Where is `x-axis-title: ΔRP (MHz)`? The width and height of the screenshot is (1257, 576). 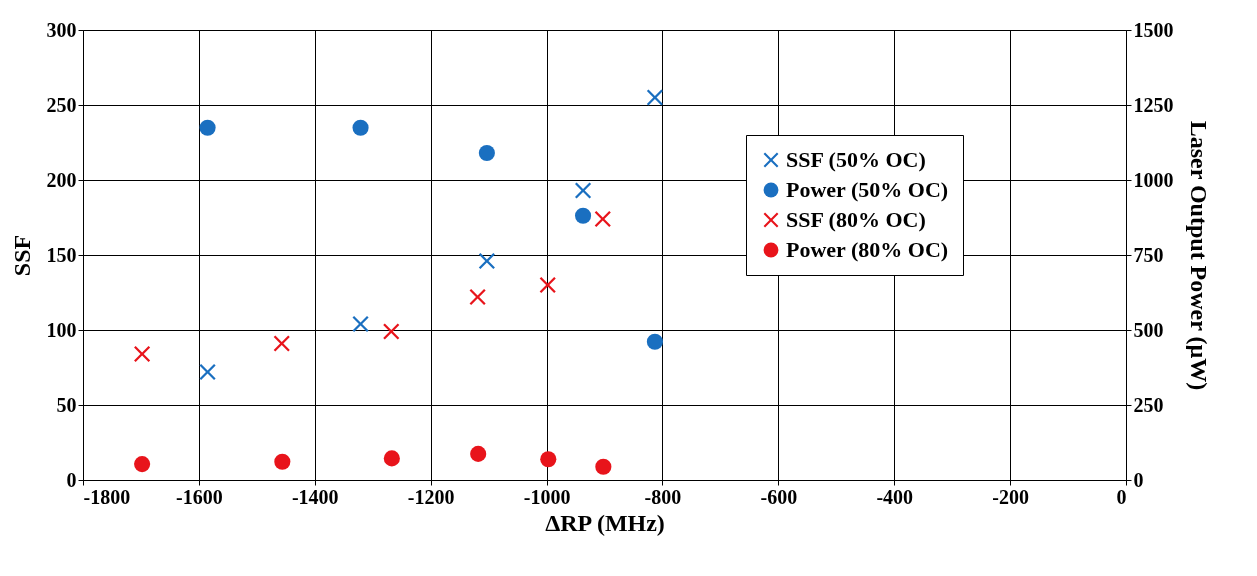 x-axis-title: ΔRP (MHz) is located at coordinates (605, 522).